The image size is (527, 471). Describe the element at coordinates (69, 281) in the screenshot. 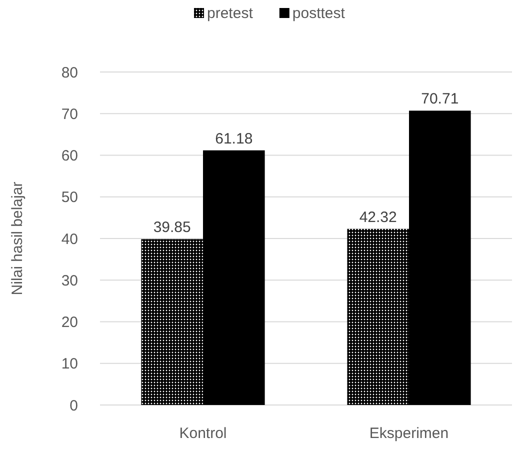

I see `y-tick-label: 30` at that location.